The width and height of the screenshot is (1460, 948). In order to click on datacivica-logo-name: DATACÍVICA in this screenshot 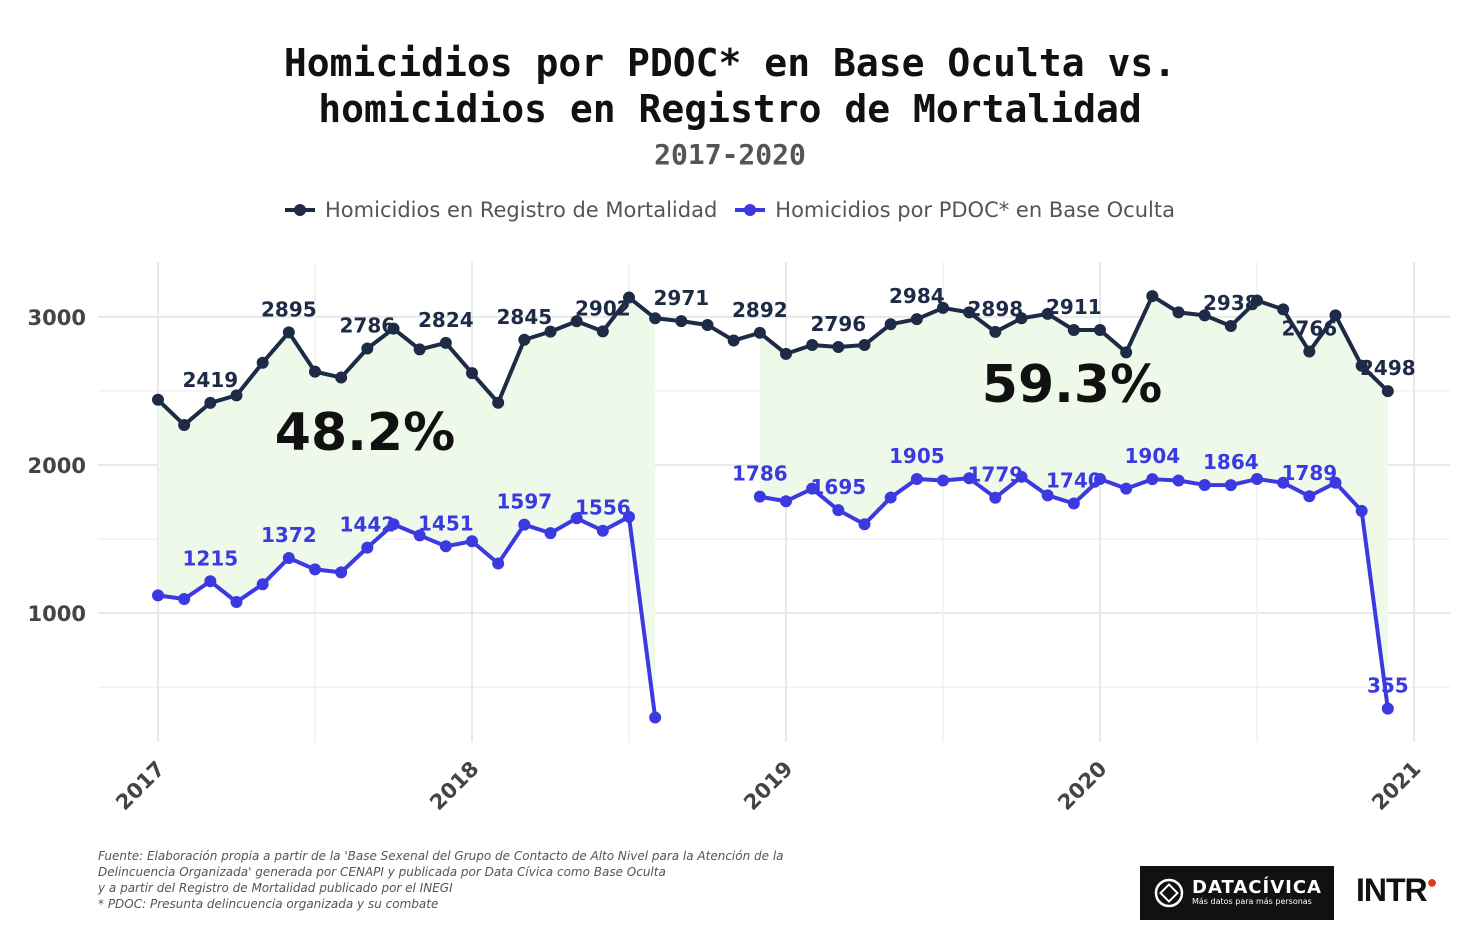, I will do `click(1257, 887)`.